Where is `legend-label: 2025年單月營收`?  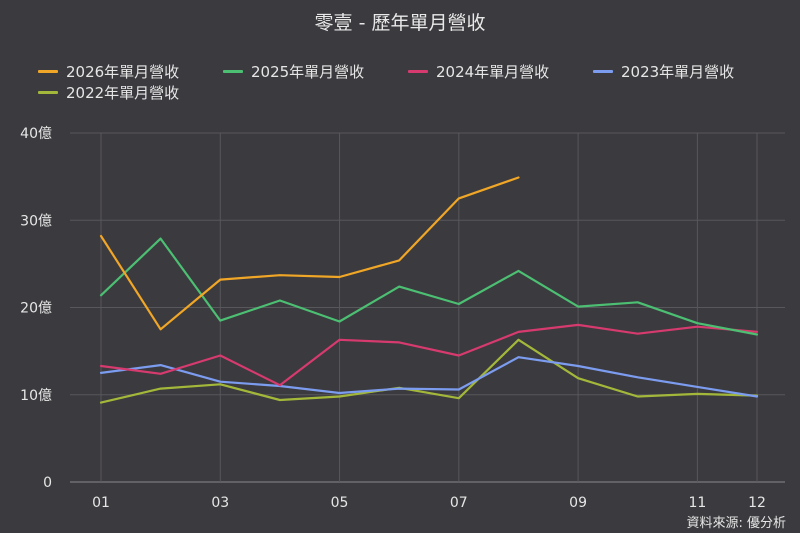
legend-label: 2025年單月營收 is located at coordinates (308, 72).